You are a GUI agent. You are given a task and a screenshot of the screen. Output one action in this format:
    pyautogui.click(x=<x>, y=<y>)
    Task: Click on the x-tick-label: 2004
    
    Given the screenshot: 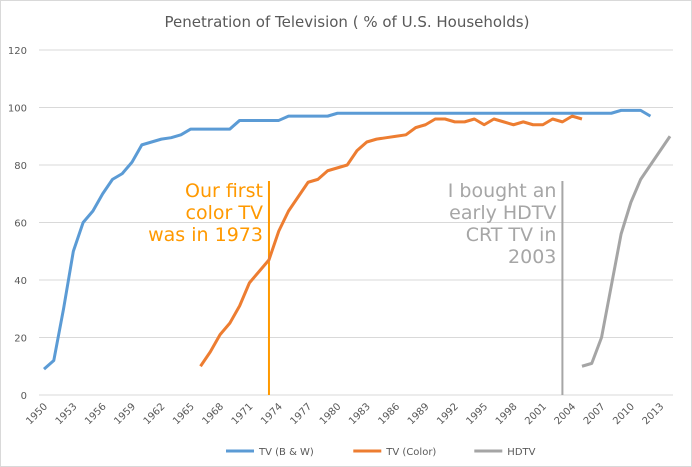 What is the action you would take?
    pyautogui.click(x=566, y=414)
    